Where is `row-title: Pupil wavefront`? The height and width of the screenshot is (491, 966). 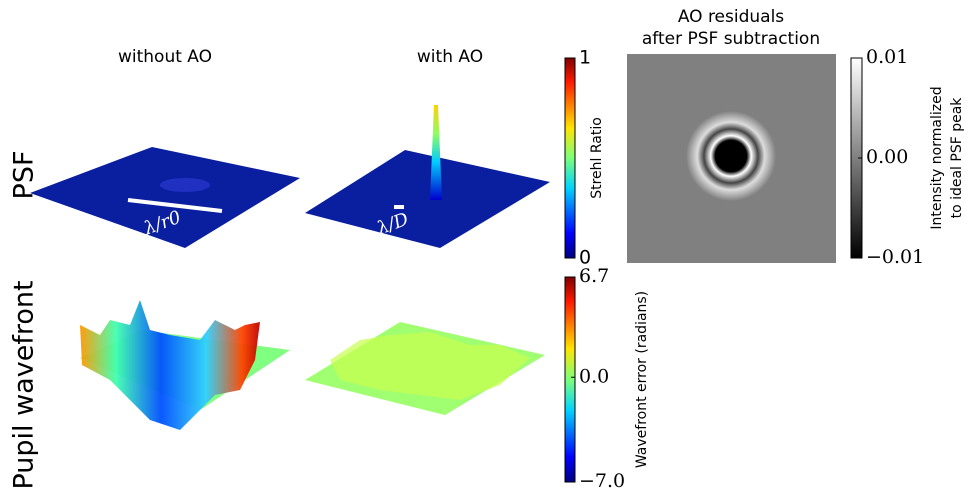 row-title: Pupil wavefront is located at coordinates (24, 384).